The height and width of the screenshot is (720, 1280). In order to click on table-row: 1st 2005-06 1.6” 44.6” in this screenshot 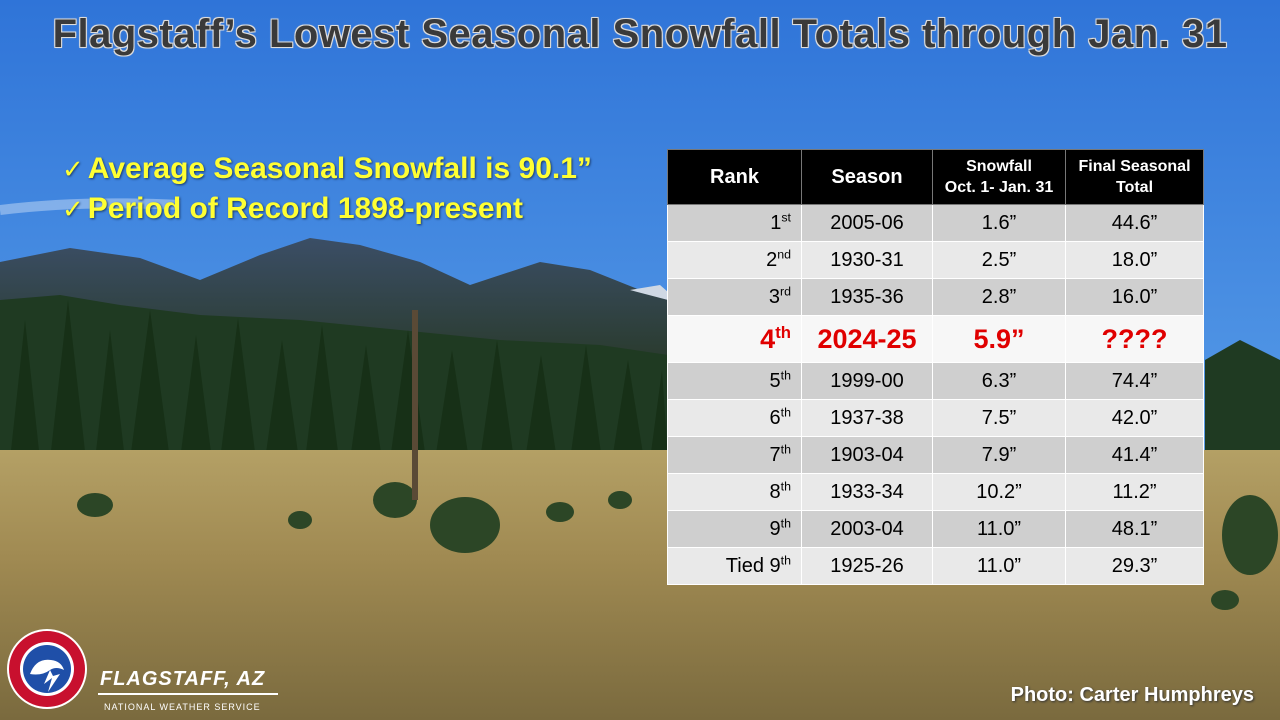, I will do `click(935, 223)`.